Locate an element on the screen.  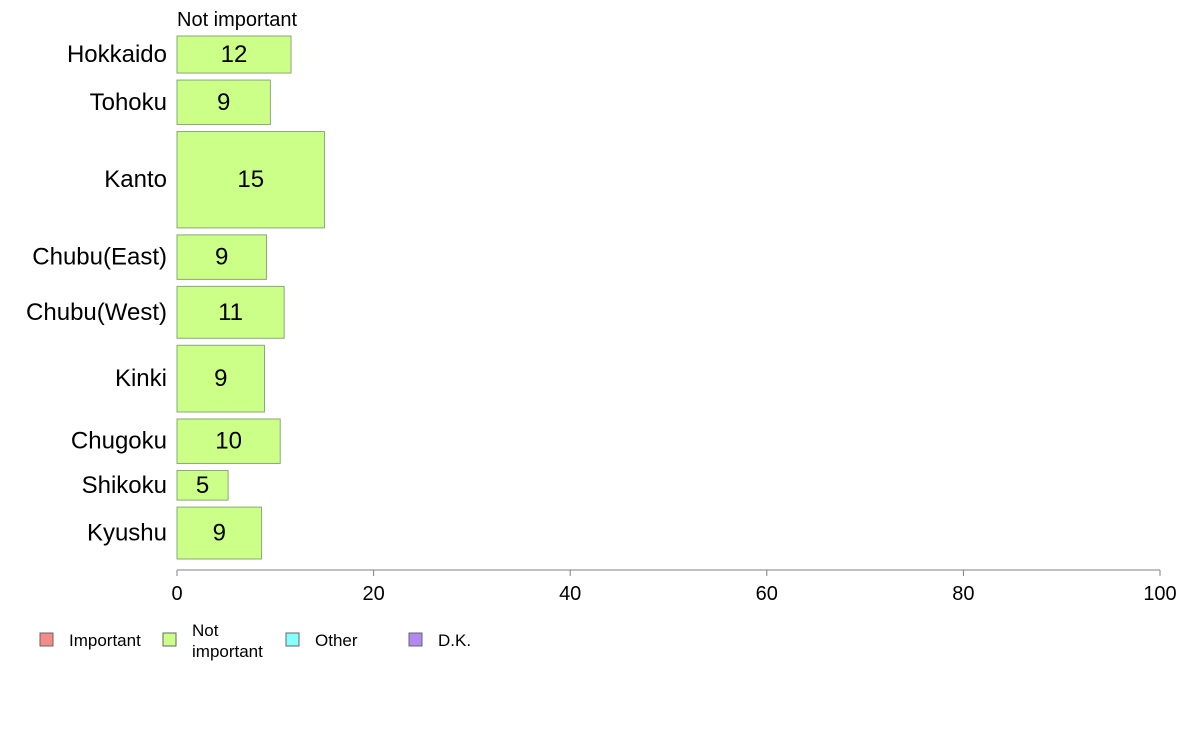
x-tick-label: 60 is located at coordinates (767, 594).